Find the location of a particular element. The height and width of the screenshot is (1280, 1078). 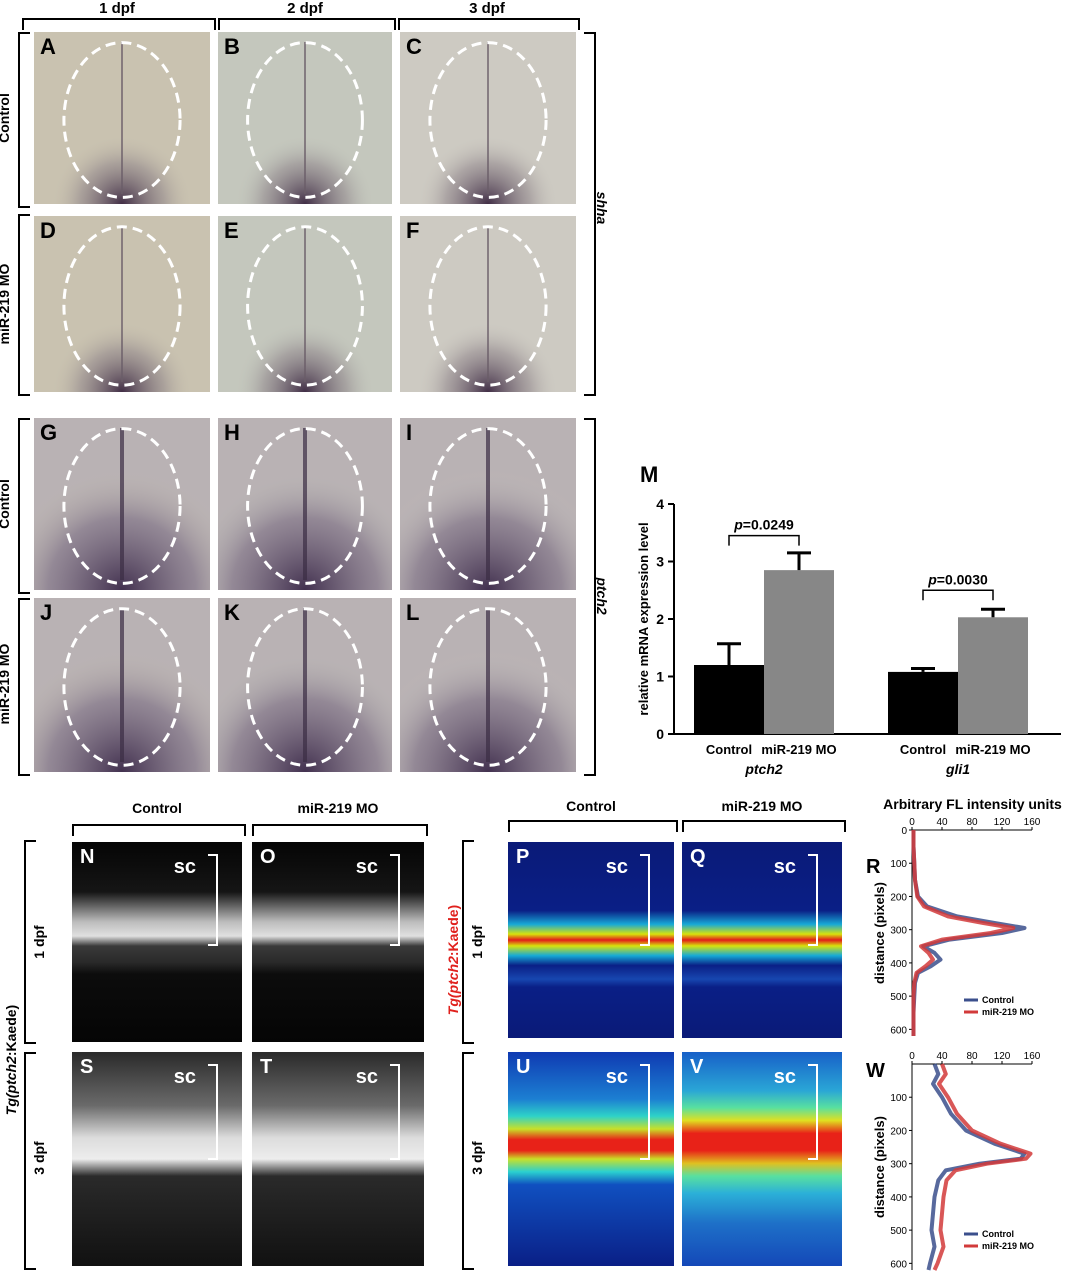

panel-label-P: P is located at coordinates (523, 857).